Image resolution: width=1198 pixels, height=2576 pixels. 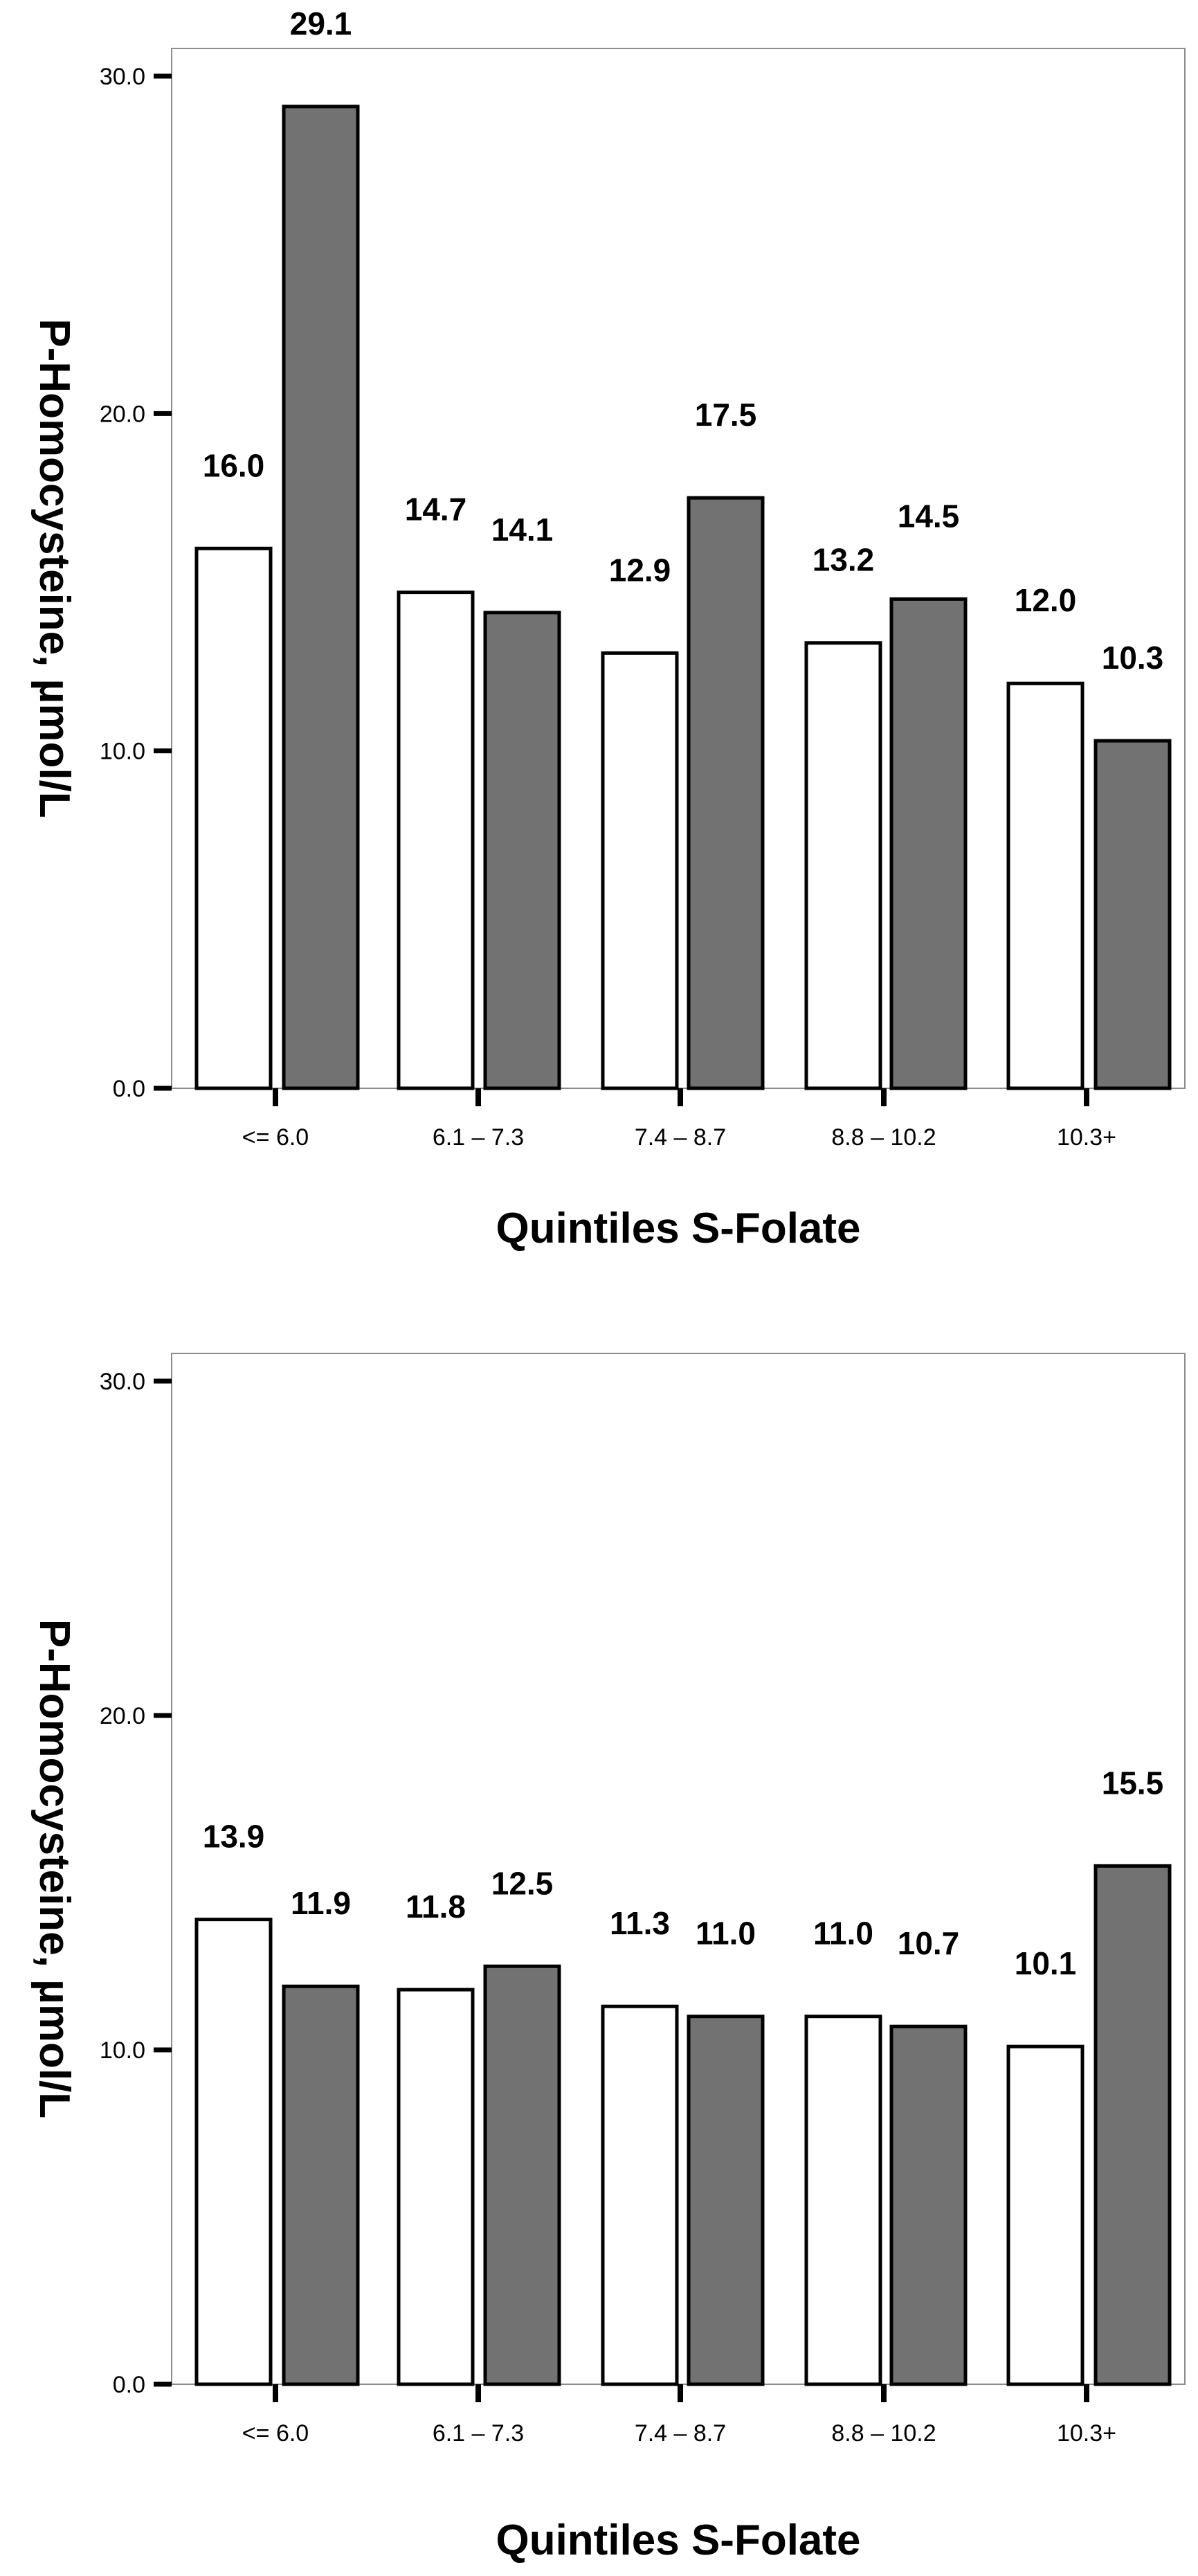 What do you see at coordinates (929, 1943) in the screenshot?
I see `data-label: 10.7` at bounding box center [929, 1943].